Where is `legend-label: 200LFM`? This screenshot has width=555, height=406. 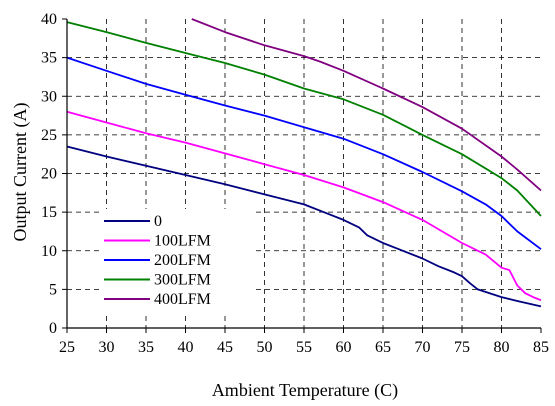 legend-label: 200LFM is located at coordinates (182, 260).